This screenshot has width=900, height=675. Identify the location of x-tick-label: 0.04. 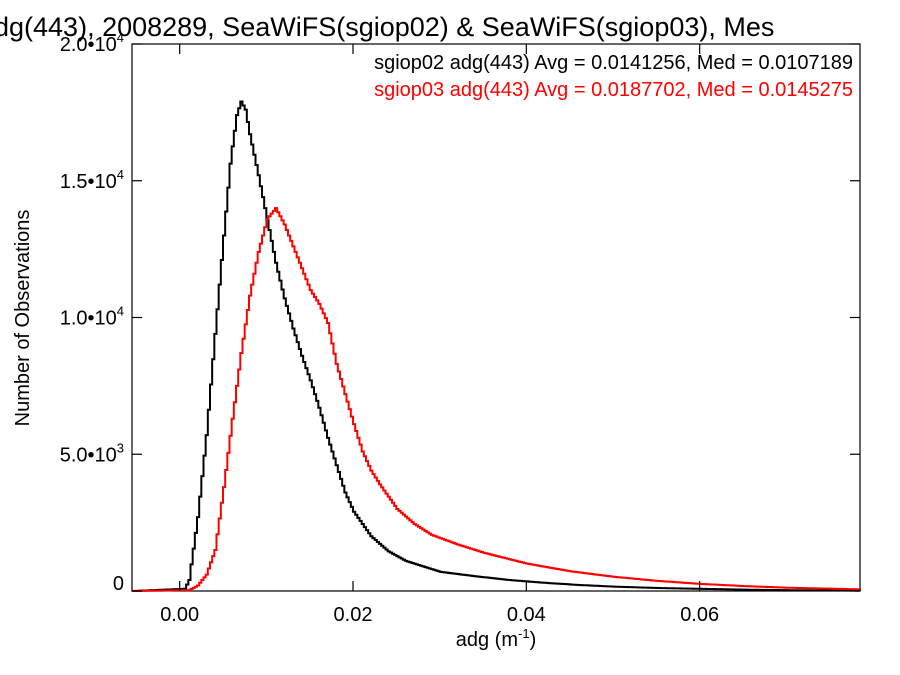
(526, 615).